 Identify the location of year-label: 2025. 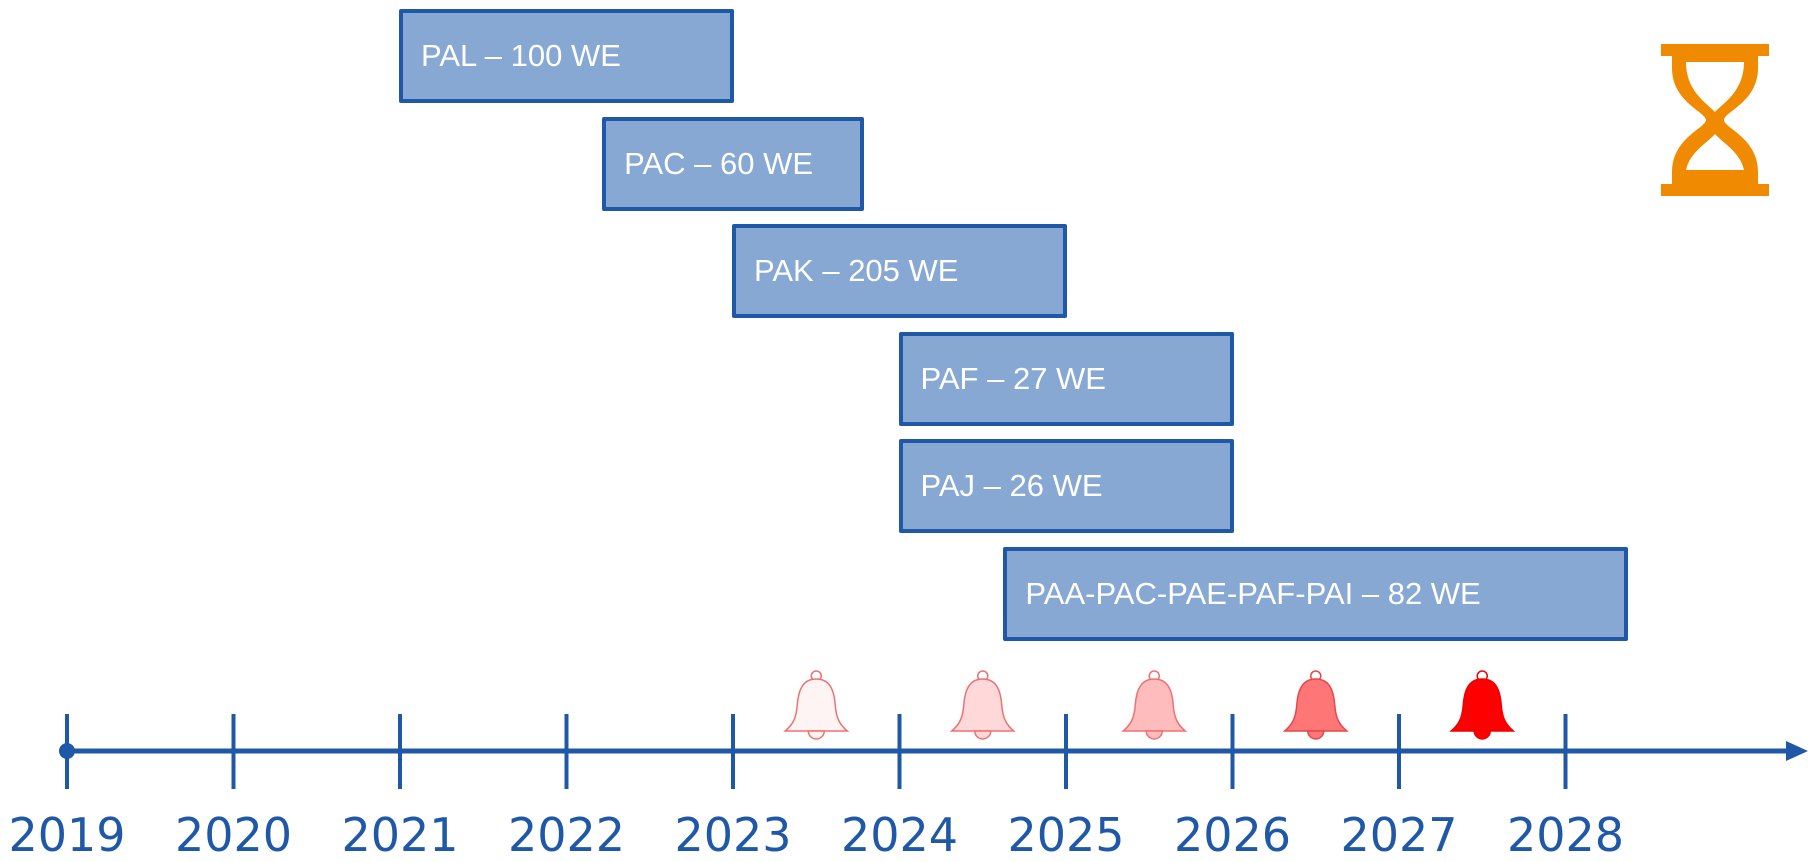
(1066, 835).